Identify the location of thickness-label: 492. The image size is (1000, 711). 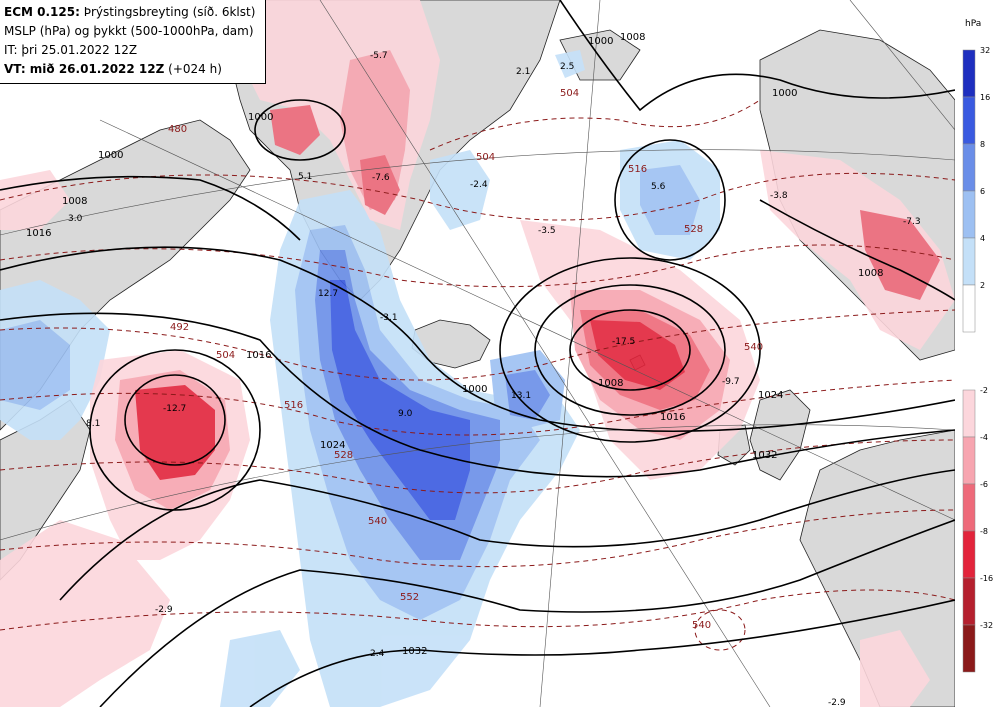
(179, 327).